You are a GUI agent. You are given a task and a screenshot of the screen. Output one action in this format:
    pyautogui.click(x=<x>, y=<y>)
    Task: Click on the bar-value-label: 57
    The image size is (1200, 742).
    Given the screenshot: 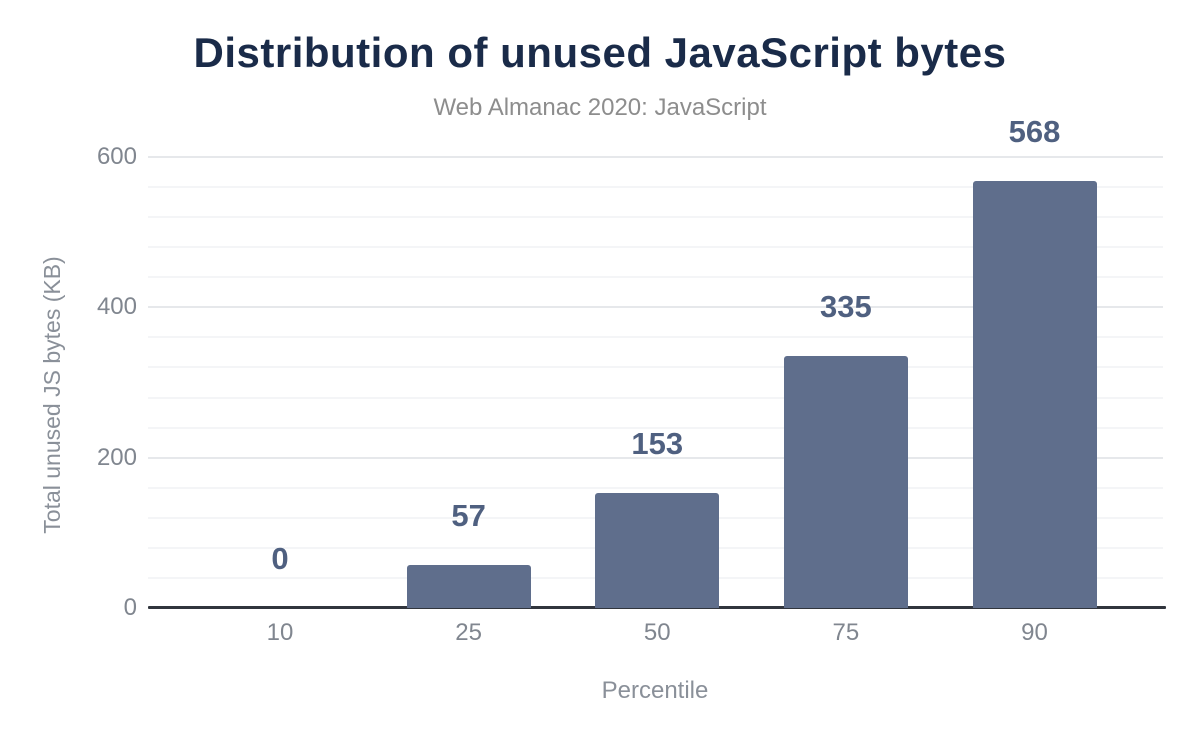 What is the action you would take?
    pyautogui.click(x=468, y=516)
    